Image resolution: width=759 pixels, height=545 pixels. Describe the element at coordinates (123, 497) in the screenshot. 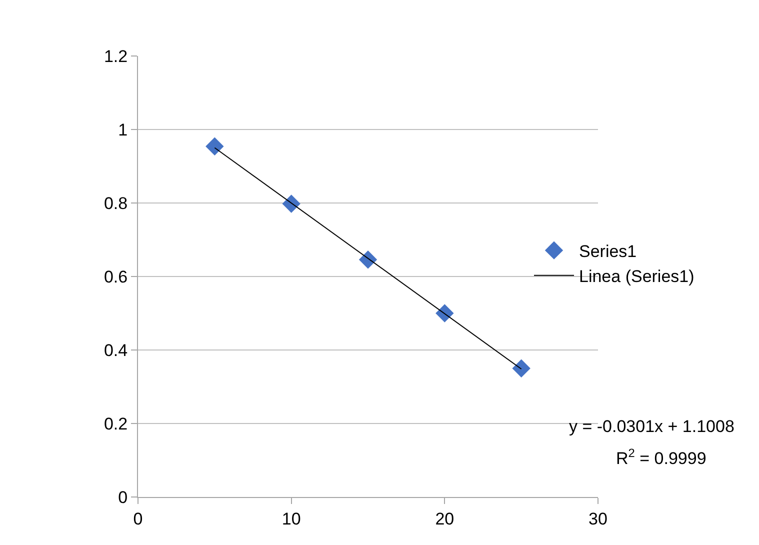

I see `y-tick-label: 0` at that location.